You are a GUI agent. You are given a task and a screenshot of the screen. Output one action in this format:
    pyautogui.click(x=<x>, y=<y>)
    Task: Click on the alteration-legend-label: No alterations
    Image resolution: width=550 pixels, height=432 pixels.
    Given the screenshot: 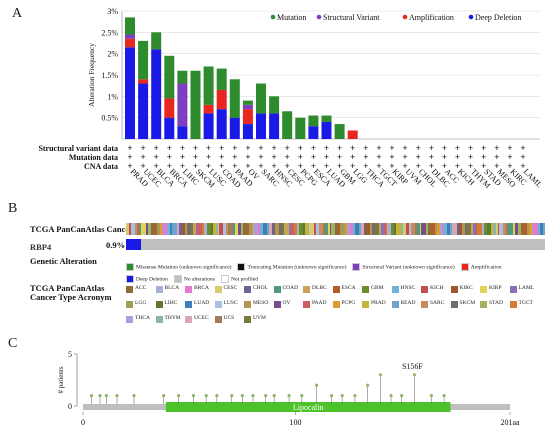 What is the action you would take?
    pyautogui.click(x=199, y=279)
    